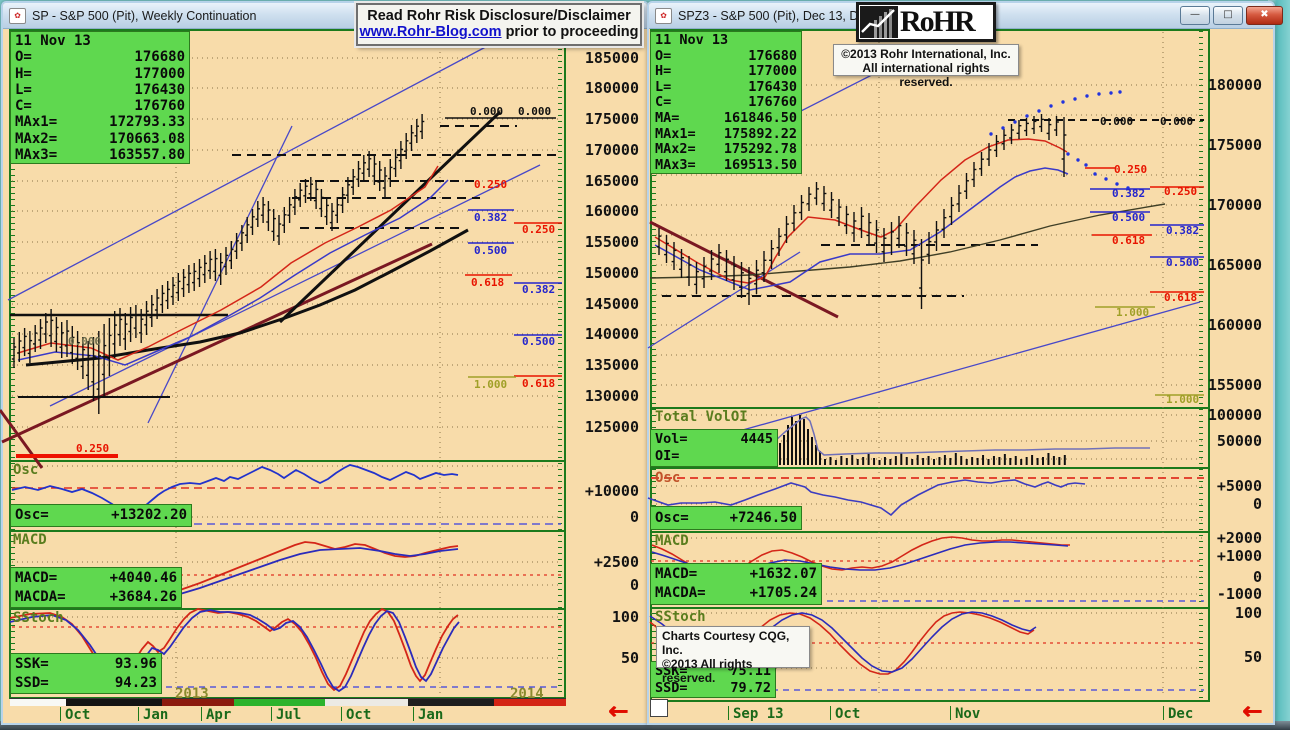 The height and width of the screenshot is (730, 1290). Describe the element at coordinates (714, 439) in the screenshot. I see `value-row: Vol= 4445` at that location.